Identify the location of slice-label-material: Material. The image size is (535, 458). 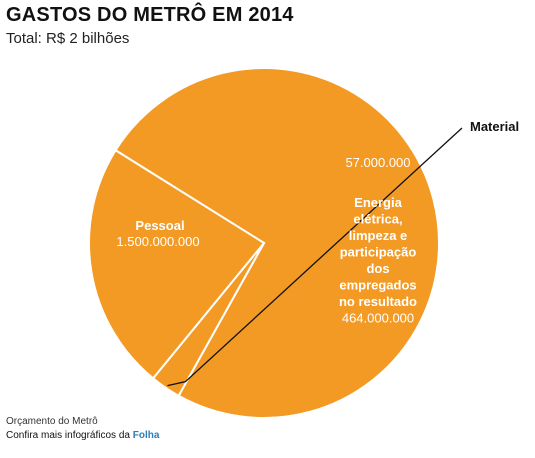
(494, 126).